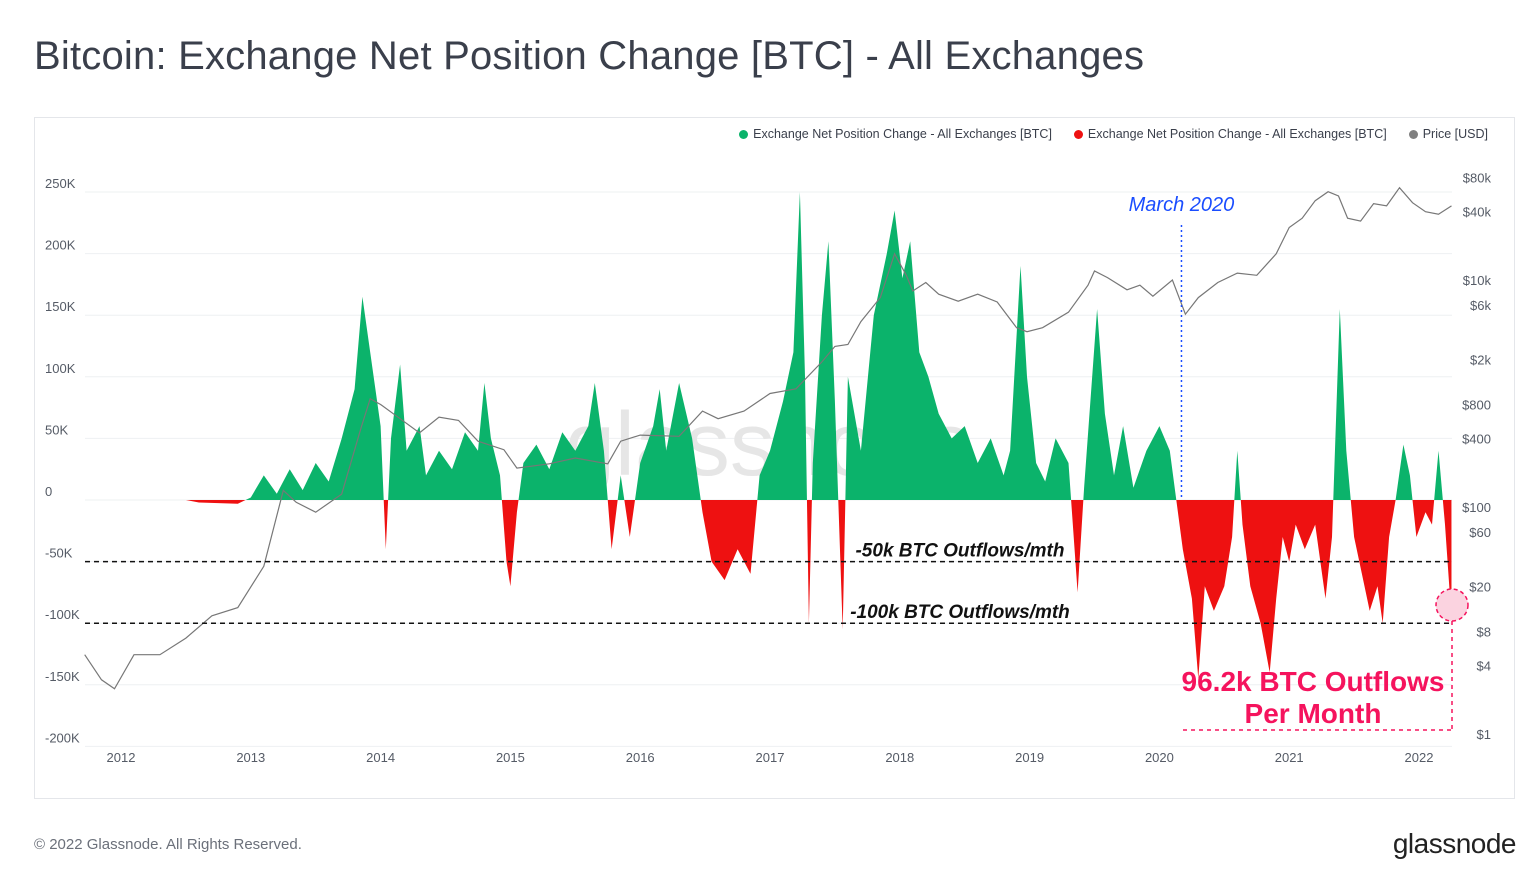 Image resolution: width=1536 pixels, height=885 pixels. What do you see at coordinates (1452, 605) in the screenshot?
I see `callout-circle` at bounding box center [1452, 605].